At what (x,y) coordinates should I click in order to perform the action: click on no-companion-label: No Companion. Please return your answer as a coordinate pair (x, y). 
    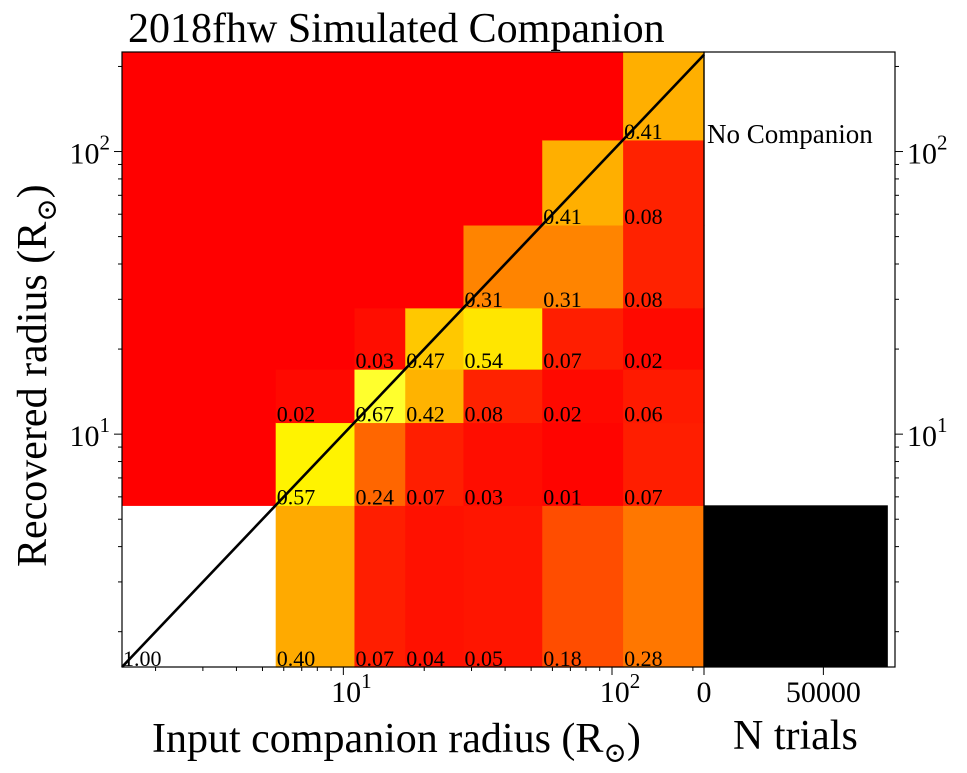
    Looking at the image, I should click on (790, 134).